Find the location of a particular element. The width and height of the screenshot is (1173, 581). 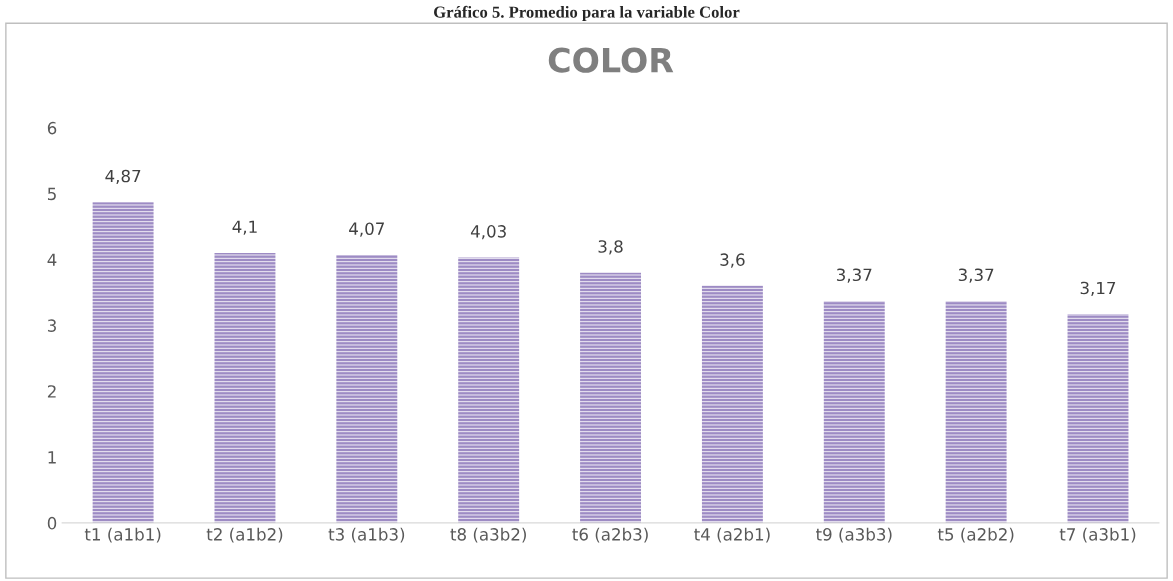

y-tick-label: 0 is located at coordinates (52, 523).